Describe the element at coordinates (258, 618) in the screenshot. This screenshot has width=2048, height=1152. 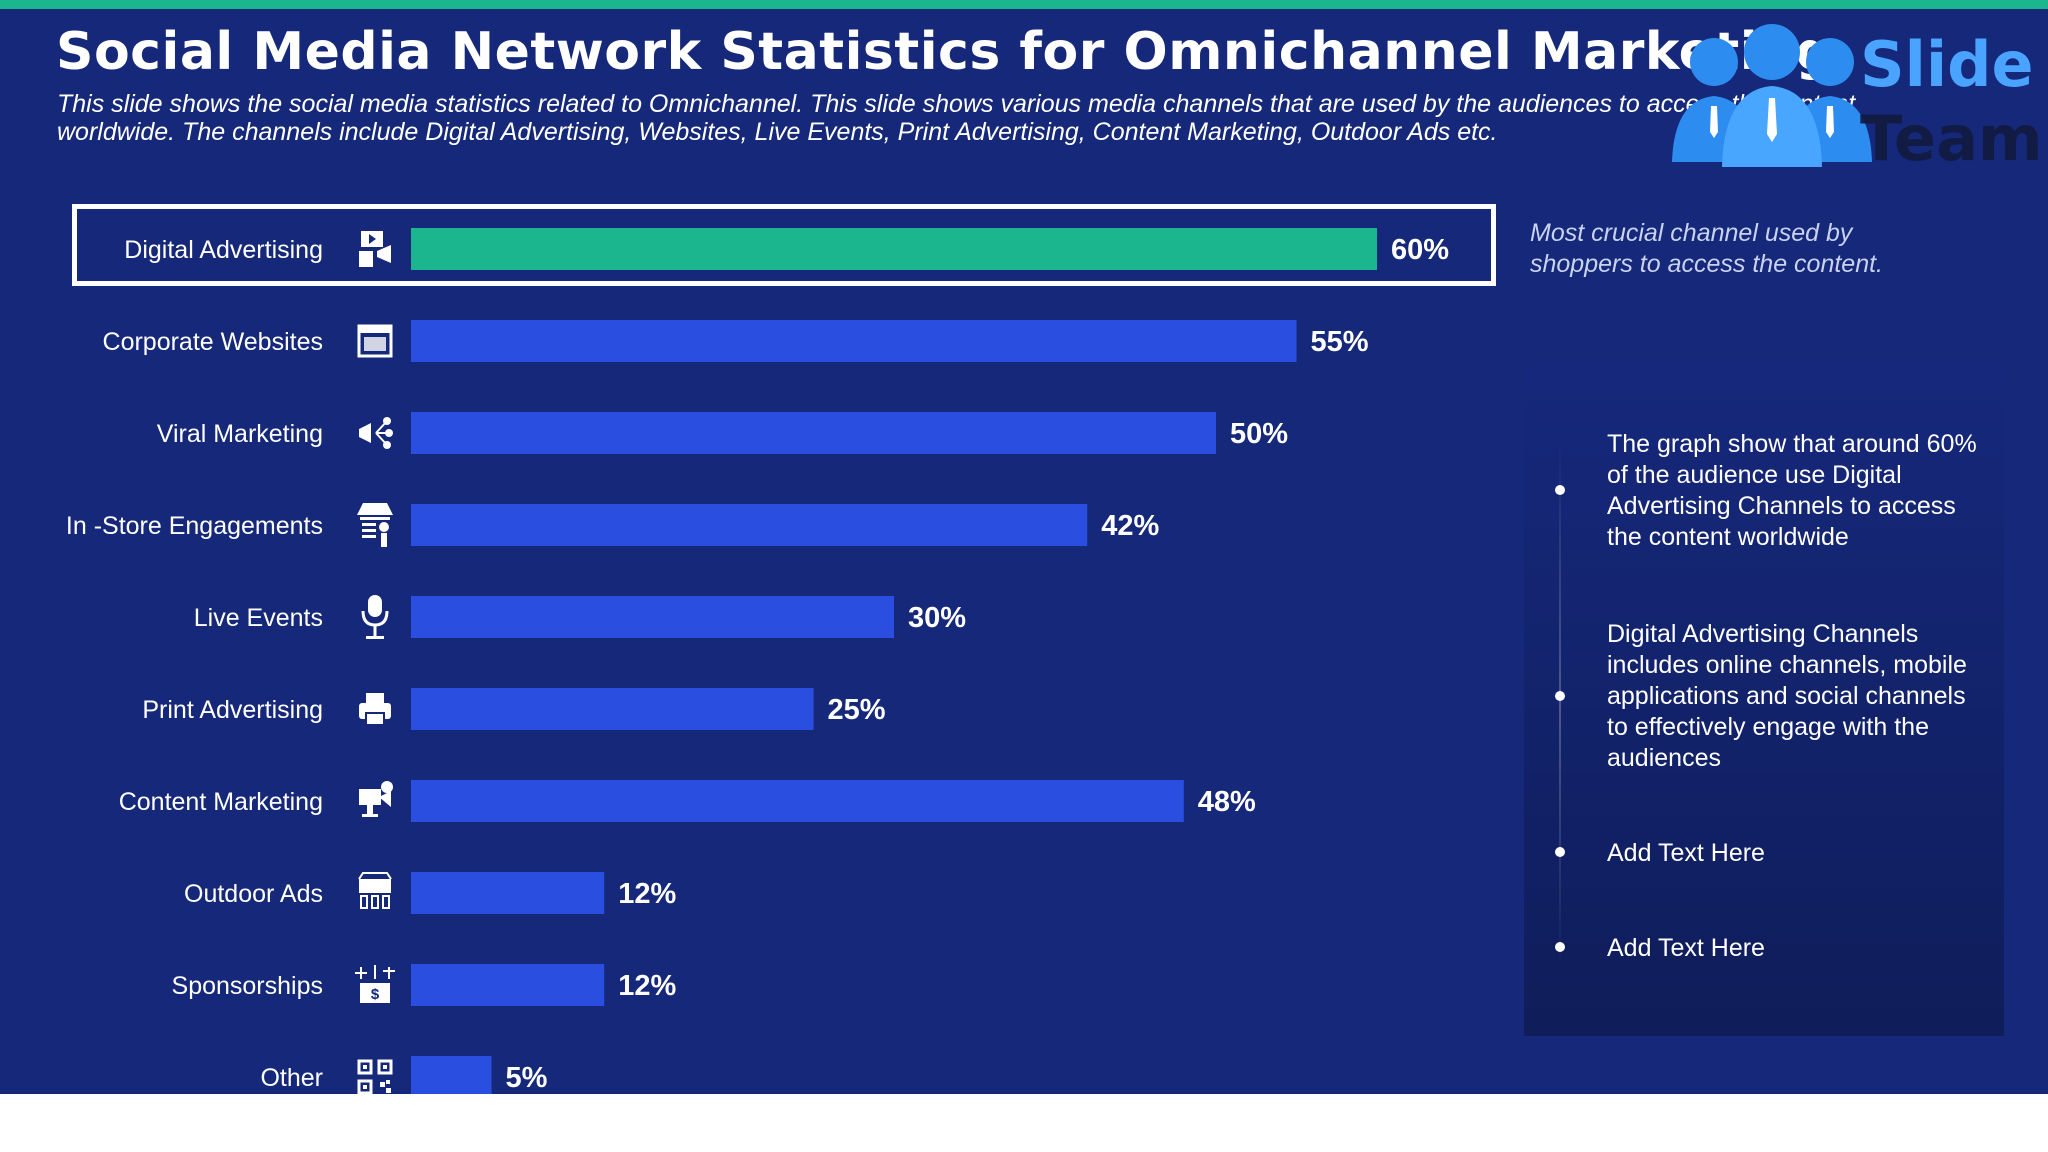
I see `category-label: Live Events` at that location.